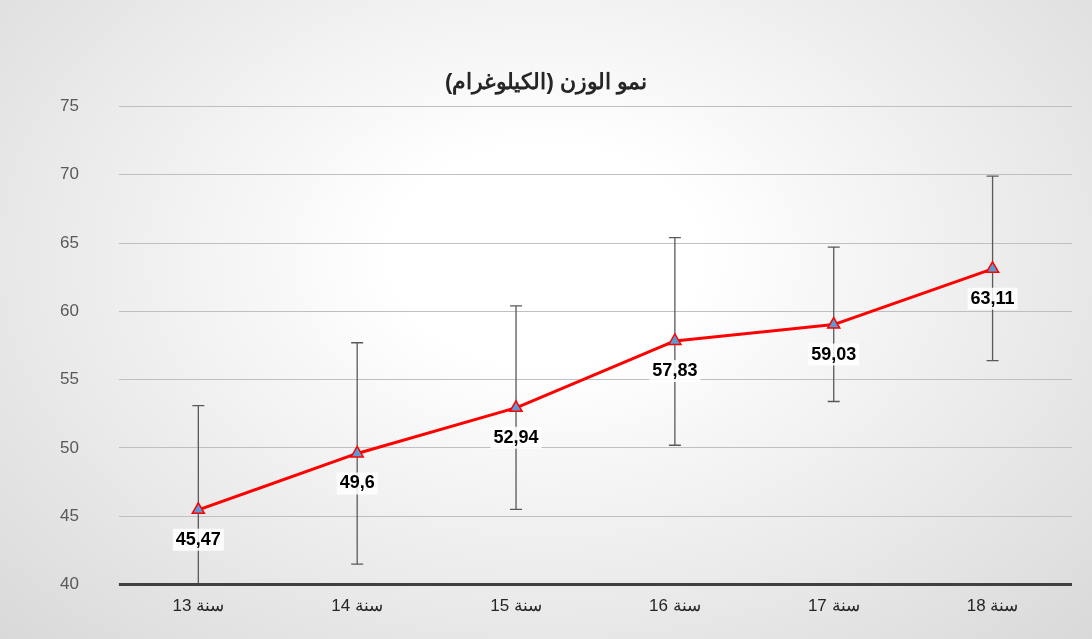 The height and width of the screenshot is (639, 1092). What do you see at coordinates (69, 311) in the screenshot?
I see `y-tick-label: 60` at bounding box center [69, 311].